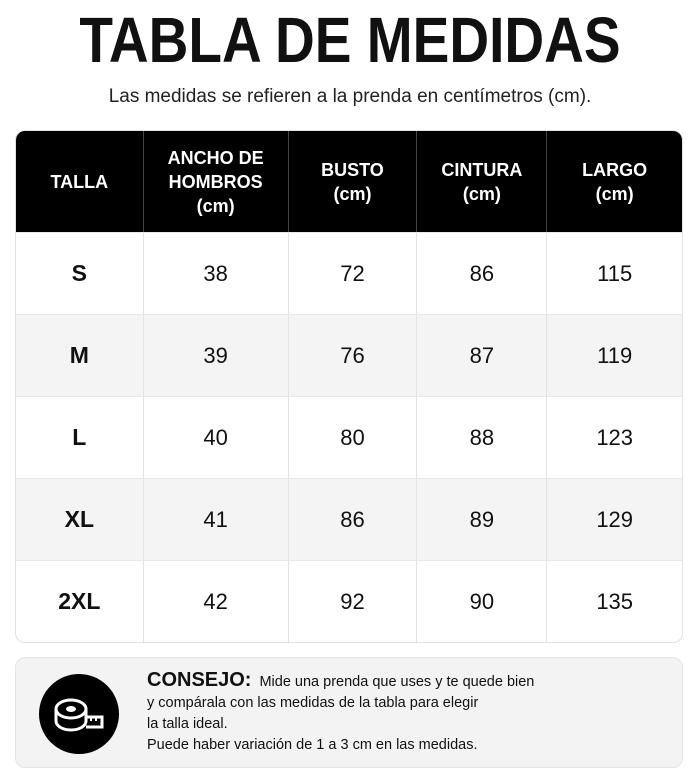 This screenshot has width=700, height=783. What do you see at coordinates (216, 355) in the screenshot?
I see `value-cell: 39` at bounding box center [216, 355].